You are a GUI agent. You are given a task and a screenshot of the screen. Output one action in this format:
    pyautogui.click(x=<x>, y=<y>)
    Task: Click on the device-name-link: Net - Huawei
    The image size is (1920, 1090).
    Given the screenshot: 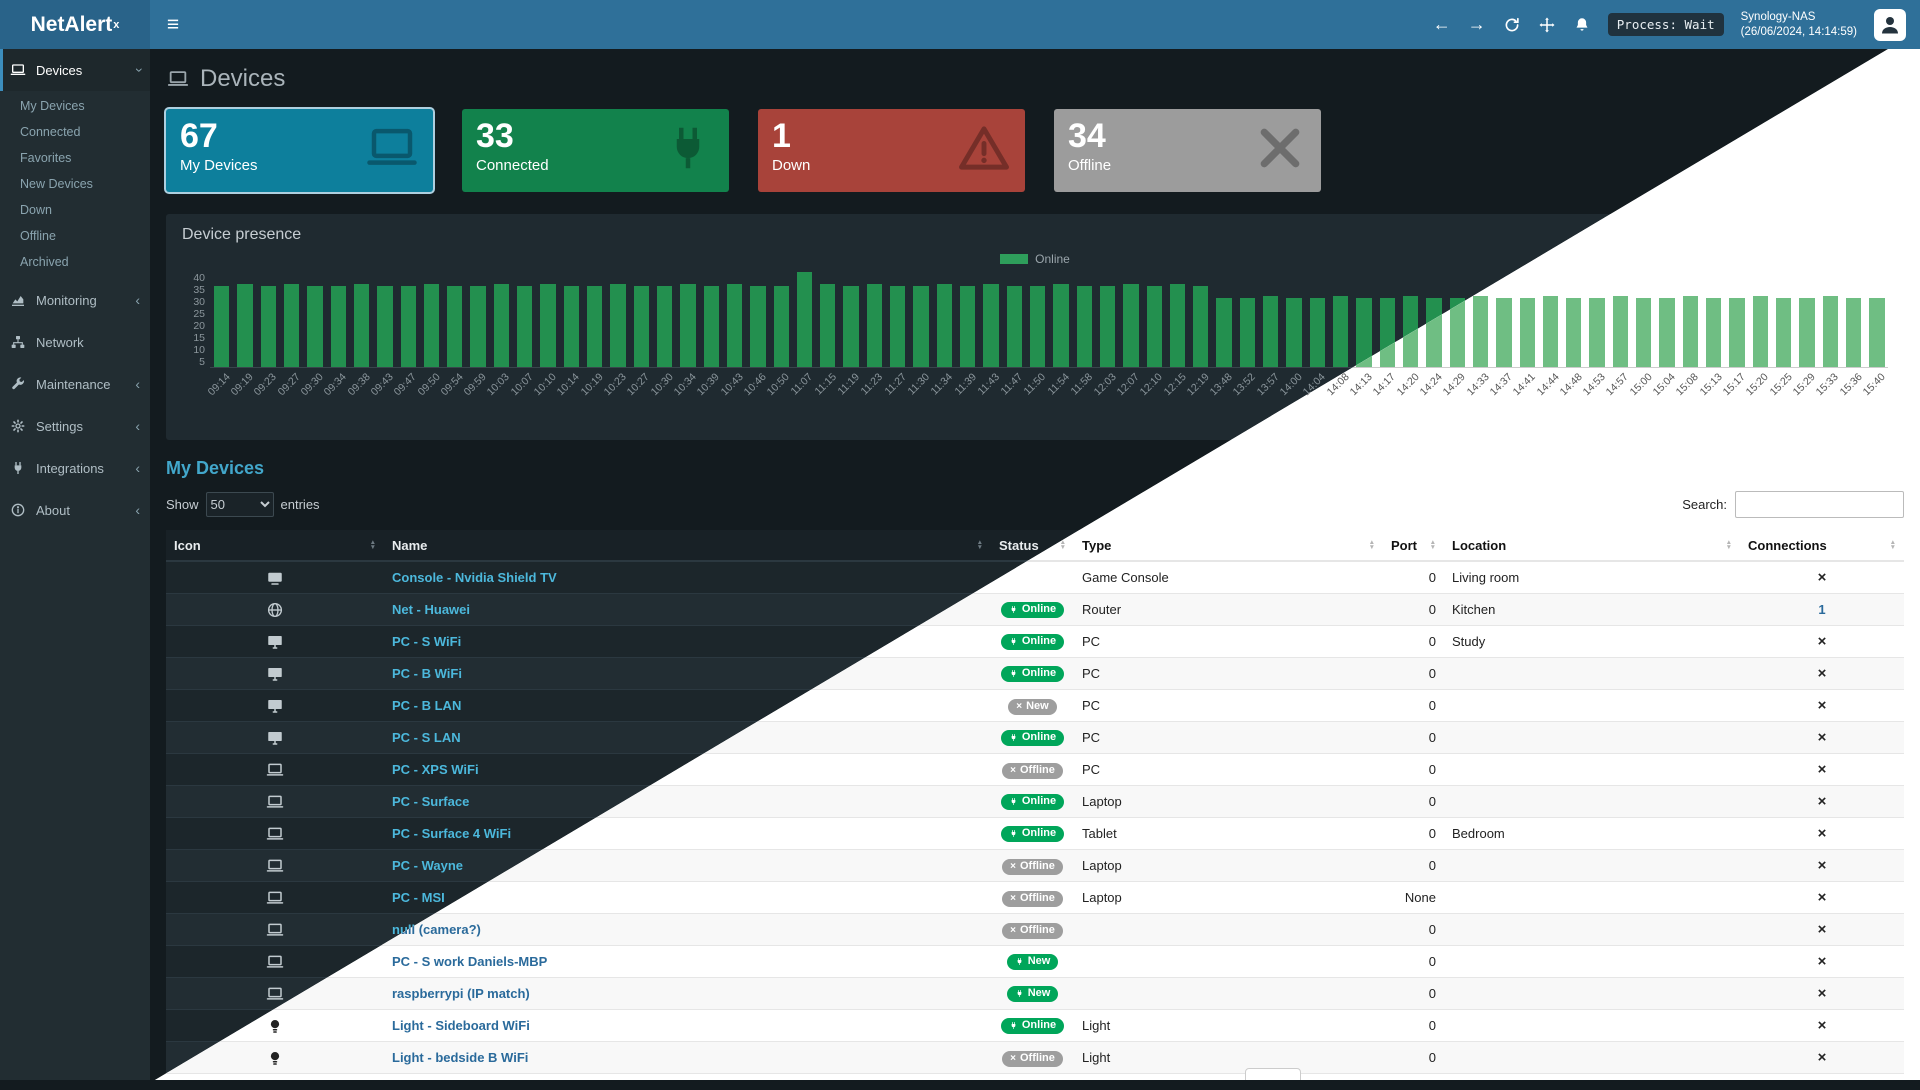 What is the action you would take?
    pyautogui.click(x=431, y=609)
    